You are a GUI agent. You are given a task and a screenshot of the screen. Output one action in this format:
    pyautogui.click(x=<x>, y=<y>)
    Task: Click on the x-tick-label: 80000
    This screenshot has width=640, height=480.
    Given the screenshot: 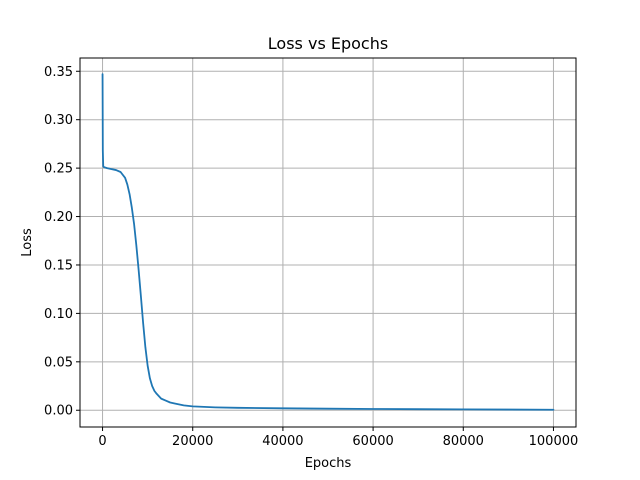 What is the action you would take?
    pyautogui.click(x=463, y=441)
    